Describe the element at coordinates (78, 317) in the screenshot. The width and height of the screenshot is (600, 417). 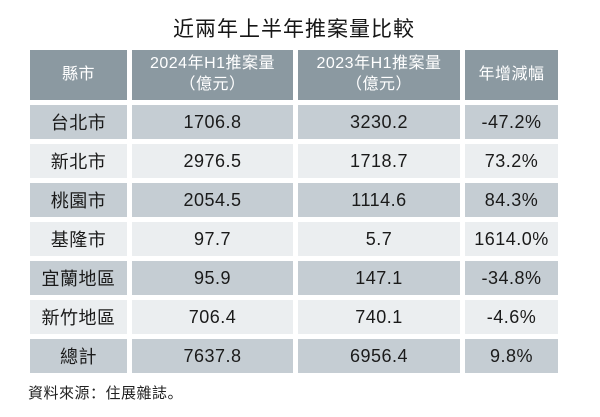
I see `region-cell: 新竹地區` at that location.